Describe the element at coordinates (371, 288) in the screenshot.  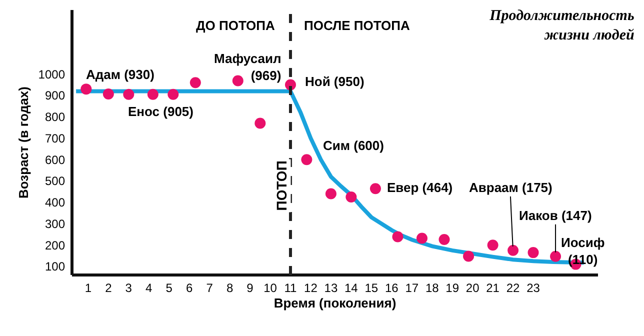
I see `x-tick-label: 15` at that location.